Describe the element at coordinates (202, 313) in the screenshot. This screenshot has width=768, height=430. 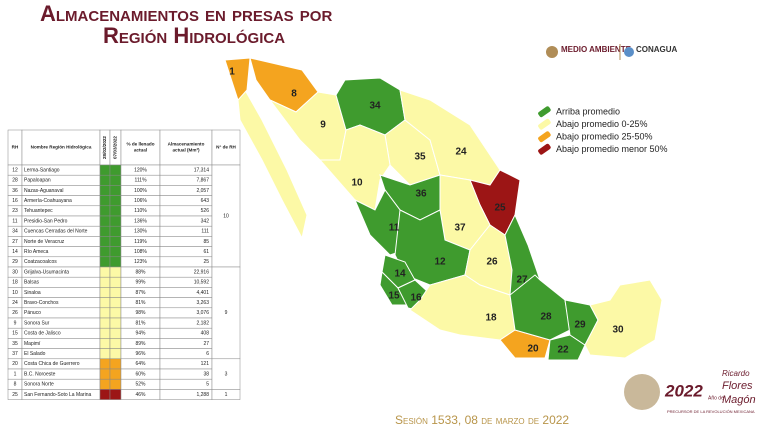
I see `cell-text: 3,076` at that location.